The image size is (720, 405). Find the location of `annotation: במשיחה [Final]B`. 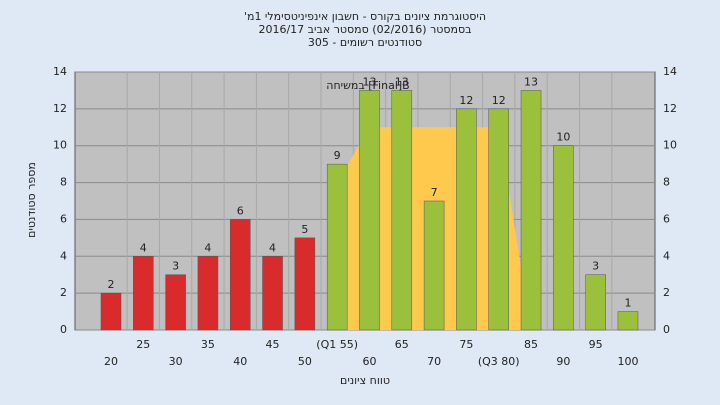

annotation: במשיחה [Final]B is located at coordinates (367, 85).